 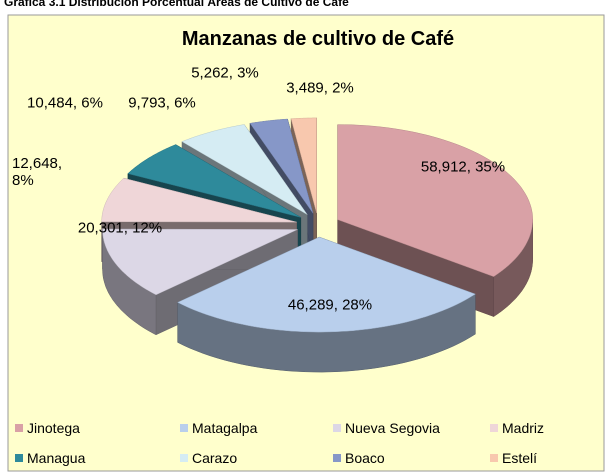 What do you see at coordinates (519, 458) in the screenshot?
I see `legend-label: Estelí` at bounding box center [519, 458].